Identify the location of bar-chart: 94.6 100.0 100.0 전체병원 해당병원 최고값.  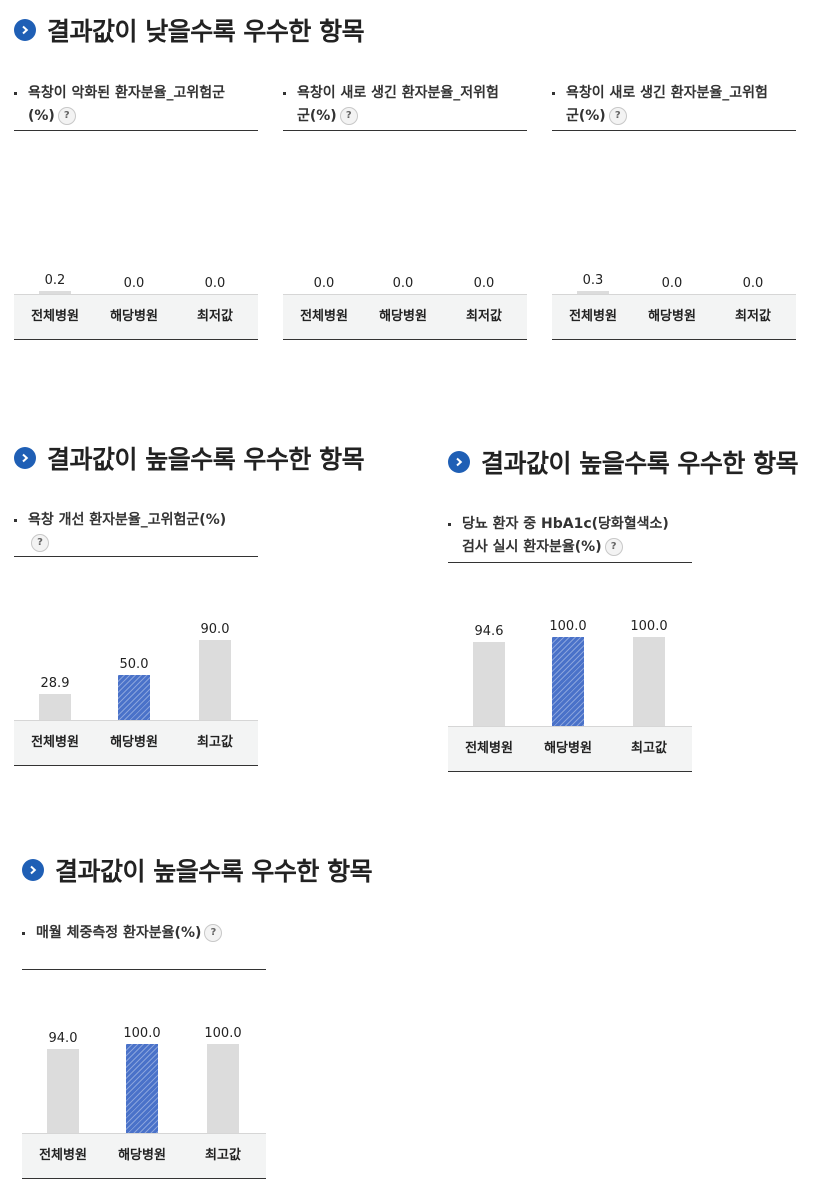
(570, 691).